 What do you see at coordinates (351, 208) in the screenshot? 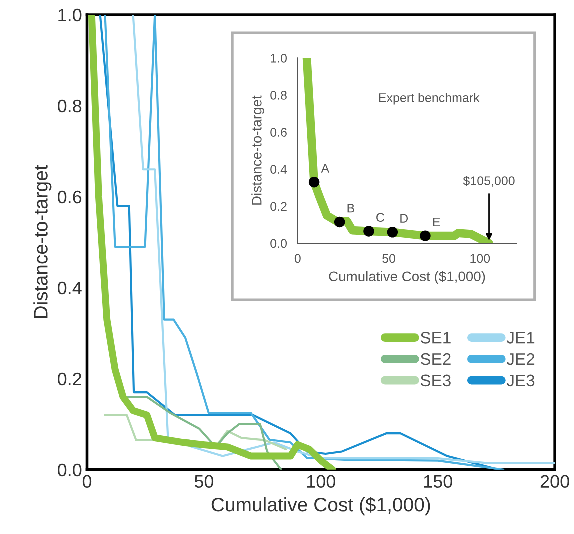
I see `annotation: B` at bounding box center [351, 208].